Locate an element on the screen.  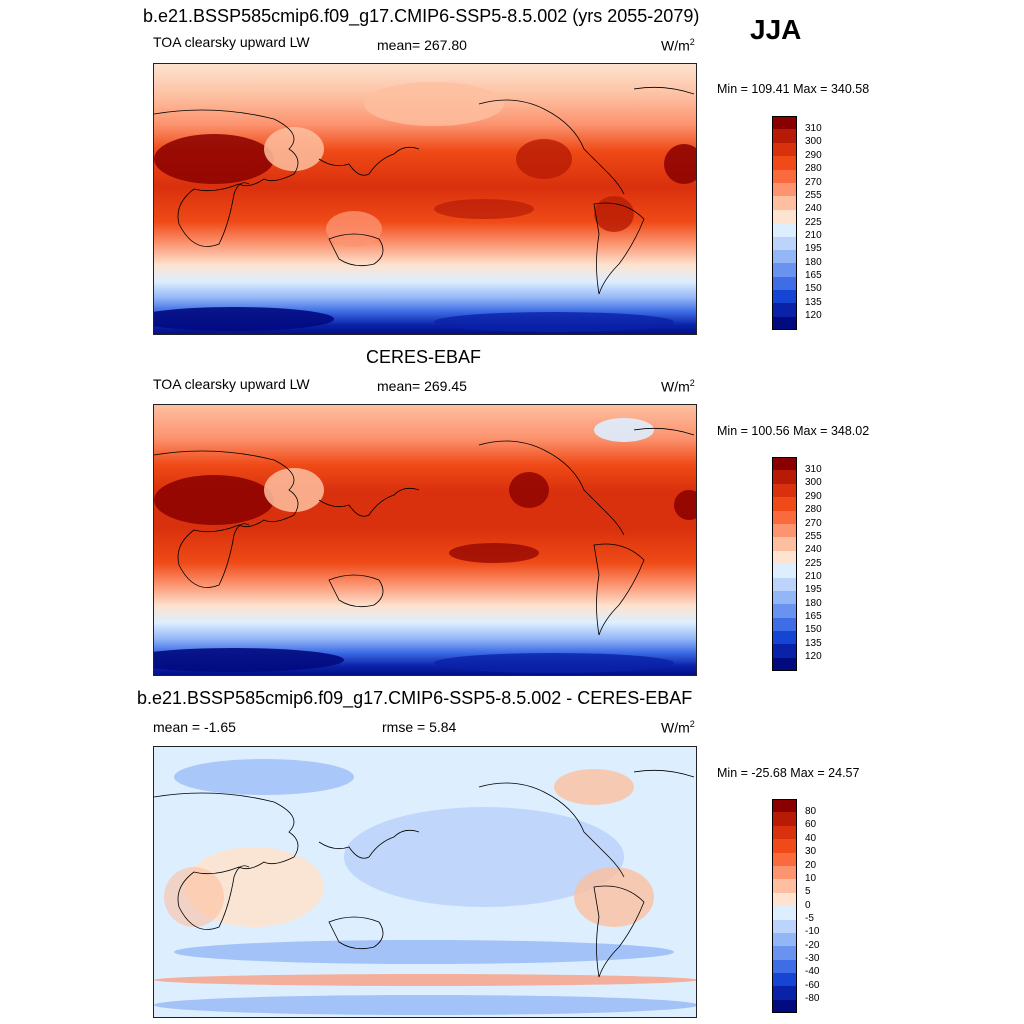
panel2-units: W/m2 is located at coordinates (678, 386).